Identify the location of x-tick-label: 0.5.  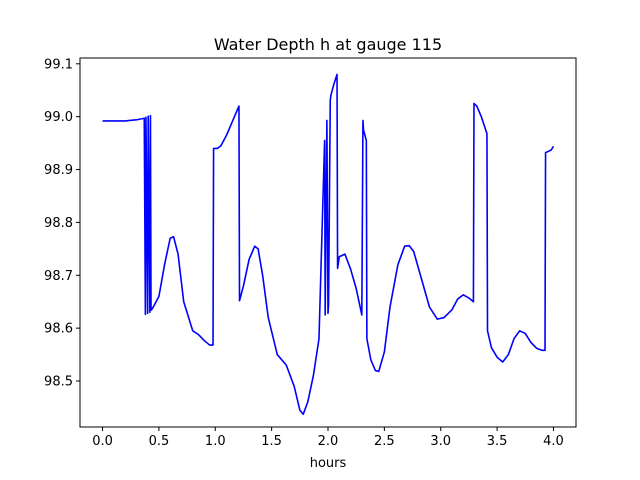
(159, 441).